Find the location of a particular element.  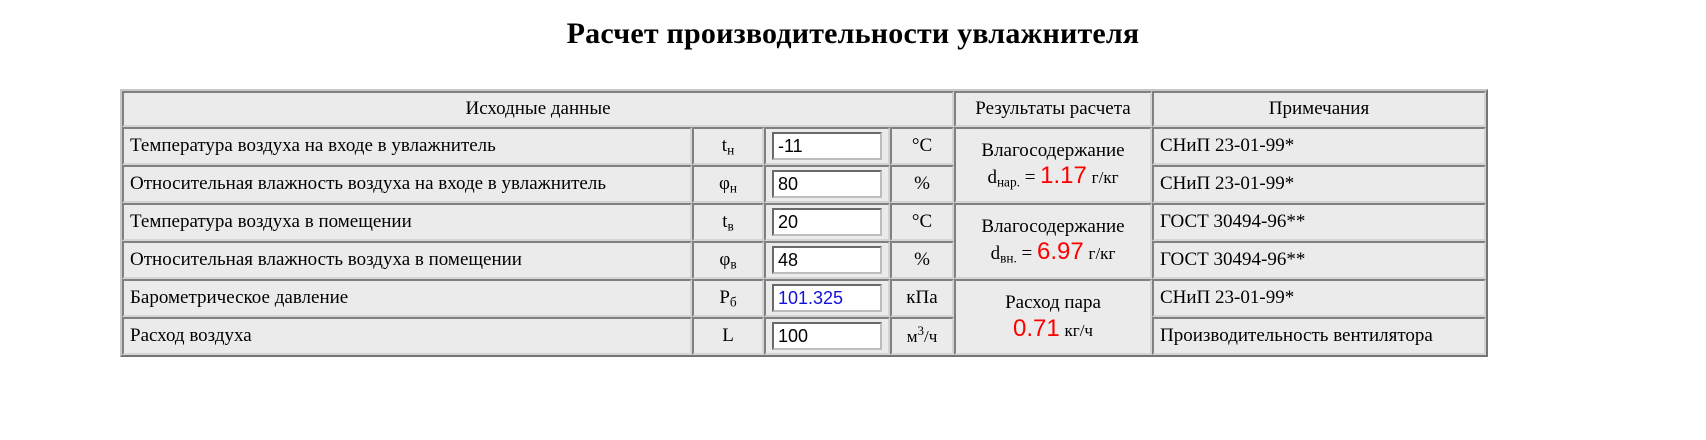

row-symbol: Pб is located at coordinates (728, 298).